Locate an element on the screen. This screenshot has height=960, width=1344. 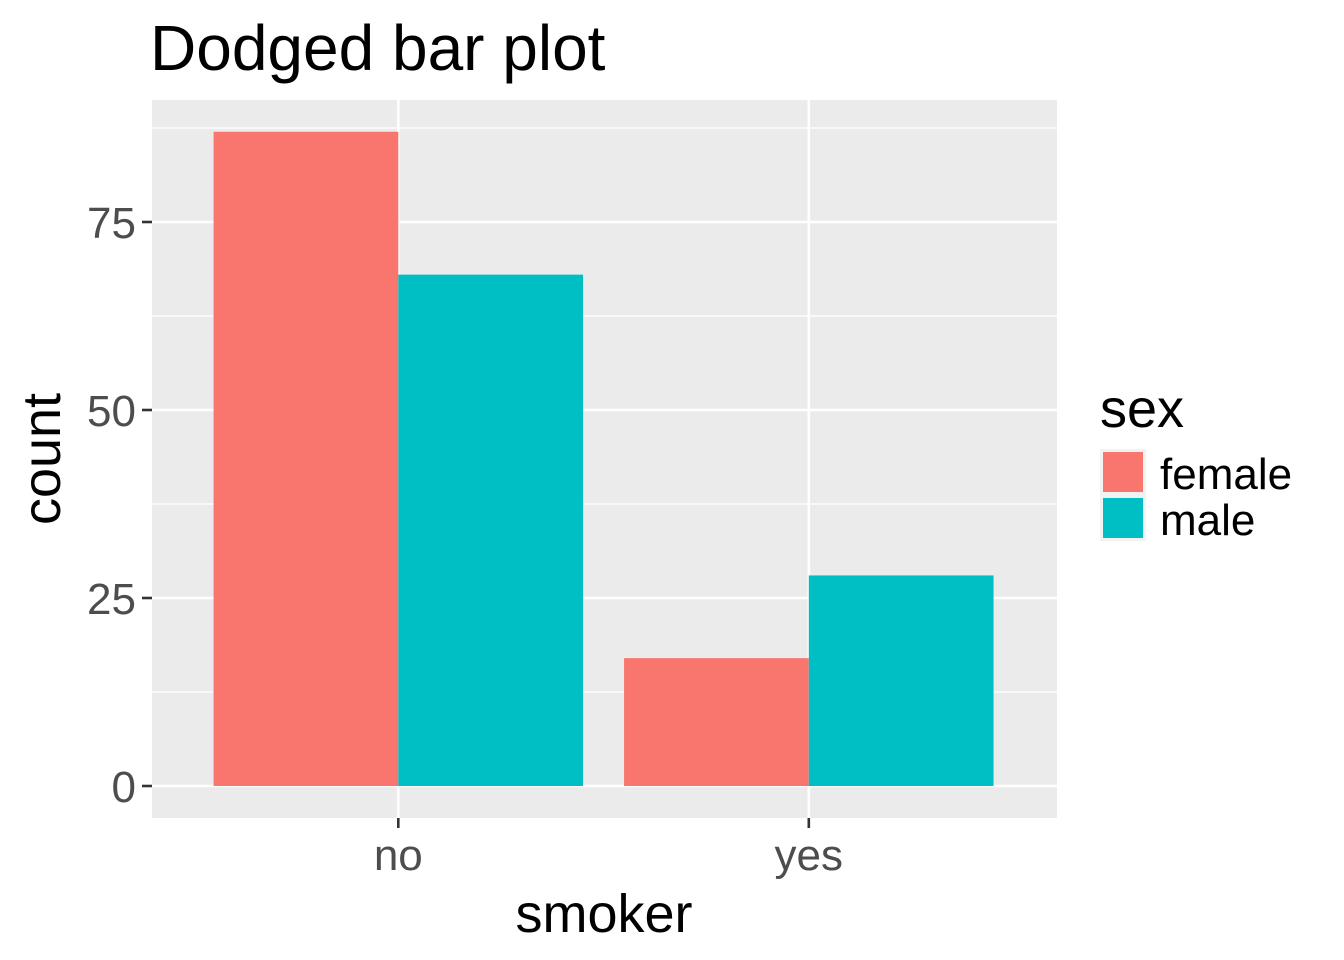
bar-male-no is located at coordinates (491, 530).